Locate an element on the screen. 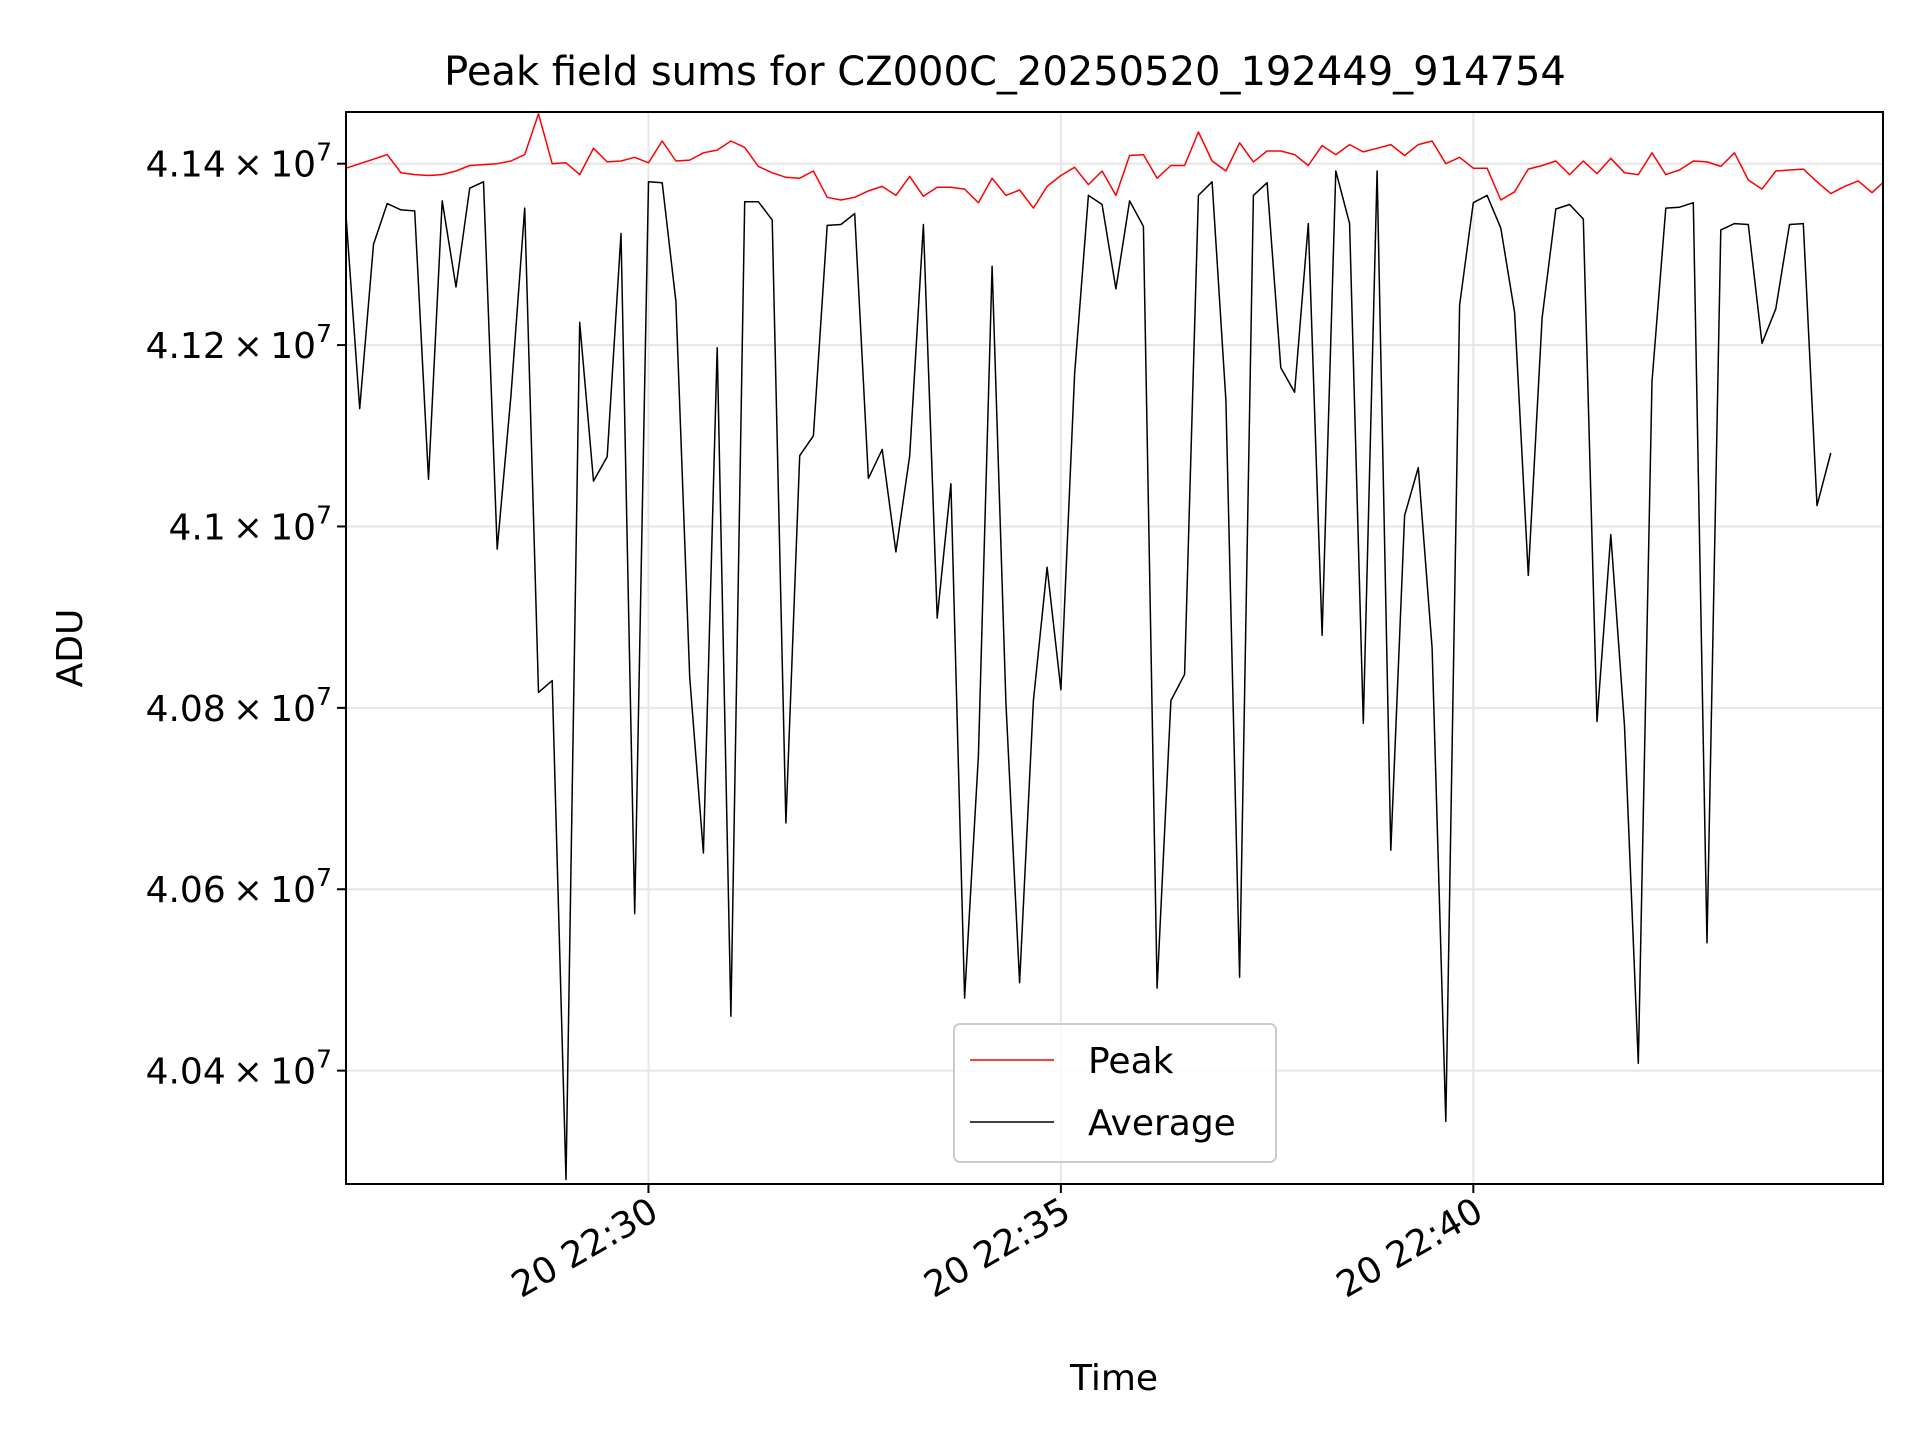  y-tick-label: 4.04 × 107 is located at coordinates (239, 1069).